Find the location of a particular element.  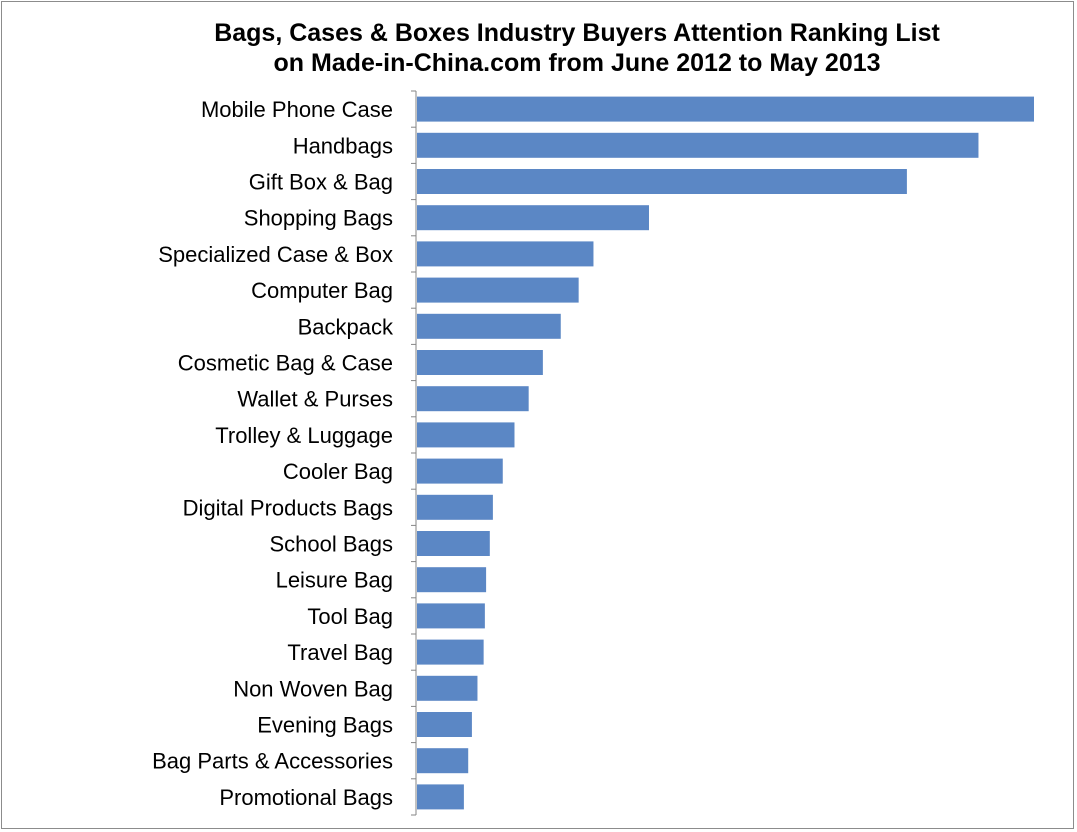

category-label: Bag Parts & Accessories is located at coordinates (272, 761).